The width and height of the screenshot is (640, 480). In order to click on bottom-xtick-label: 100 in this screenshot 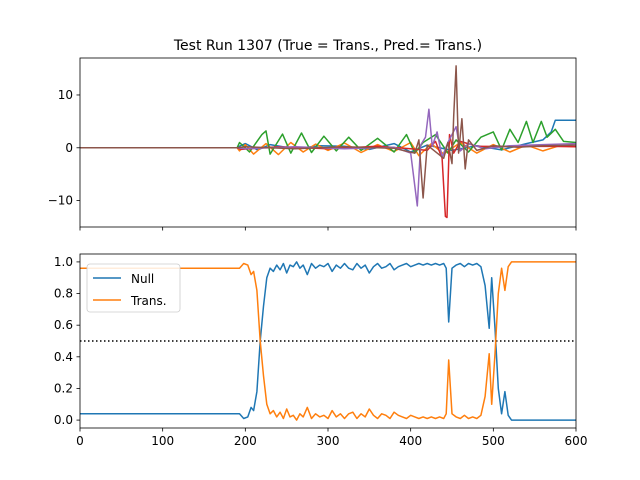, I will do `click(162, 441)`.